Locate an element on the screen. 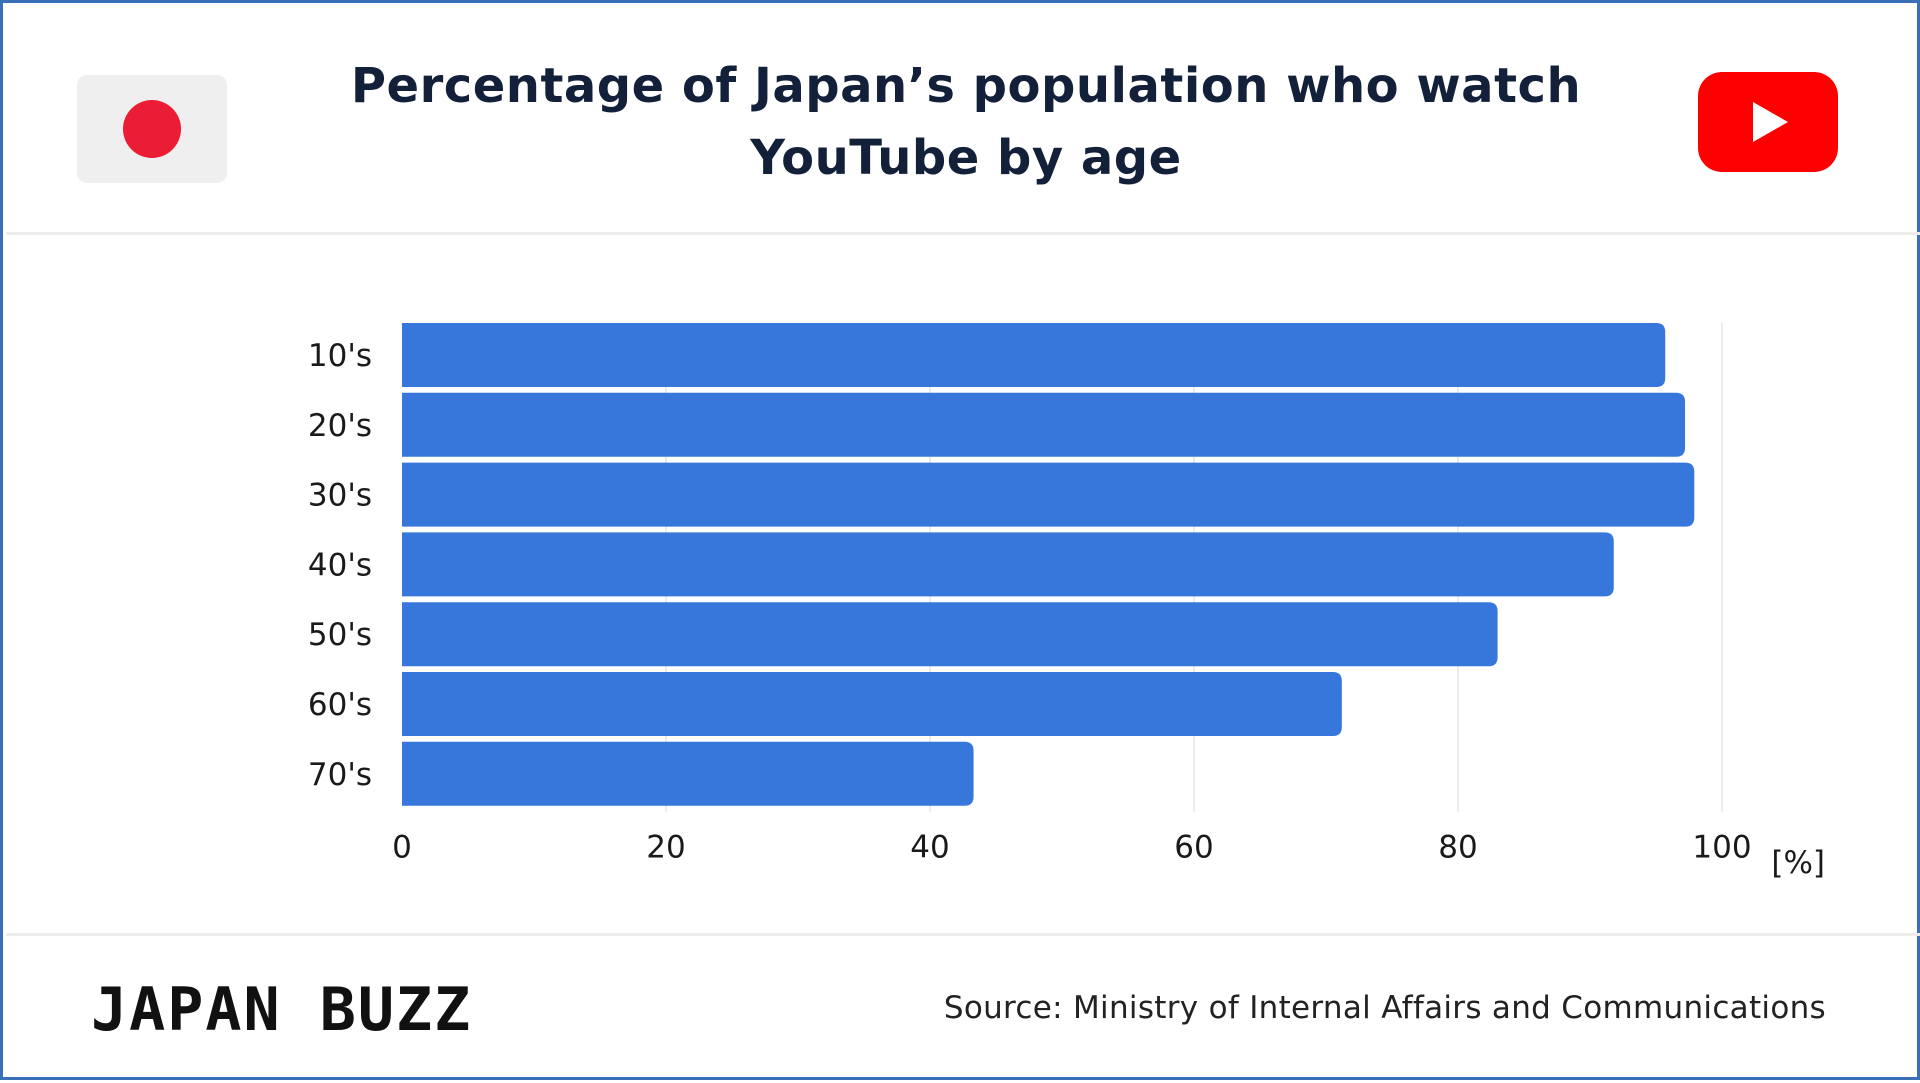 The image size is (1920, 1083). x-tick-label-40: 40 is located at coordinates (929, 848).